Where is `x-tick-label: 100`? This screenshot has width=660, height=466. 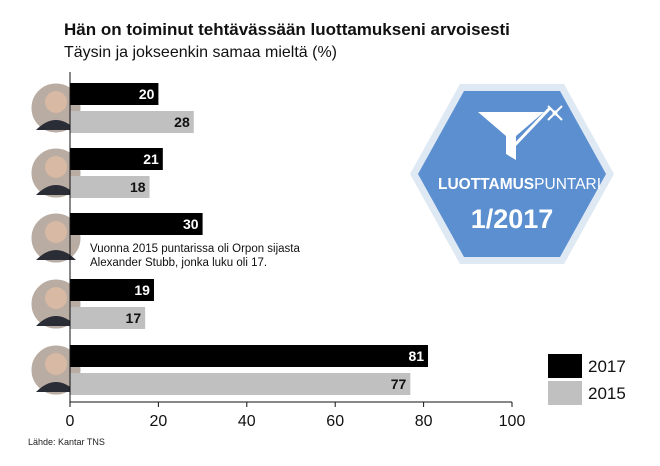
x-tick-label: 100 is located at coordinates (512, 421).